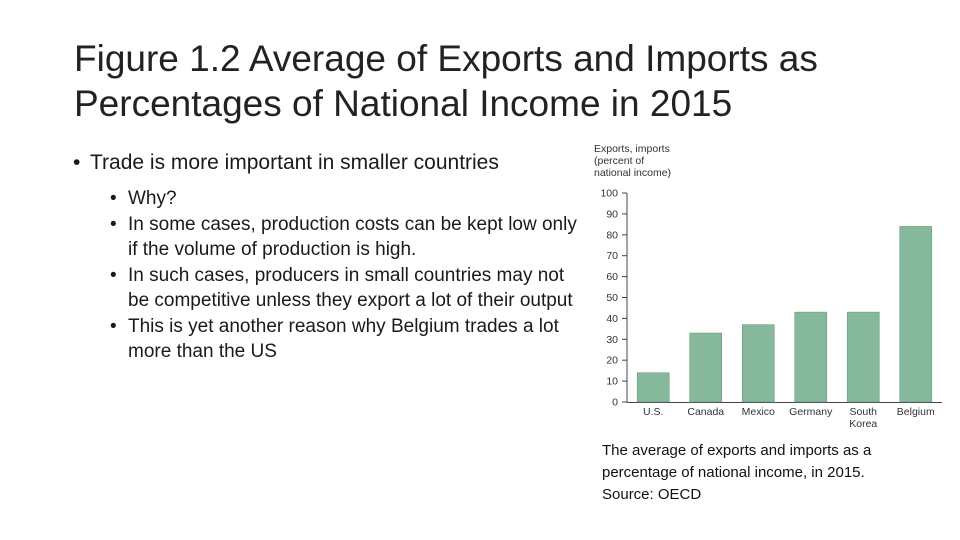  Describe the element at coordinates (609, 194) in the screenshot. I see `y-tick-label: 100` at that location.